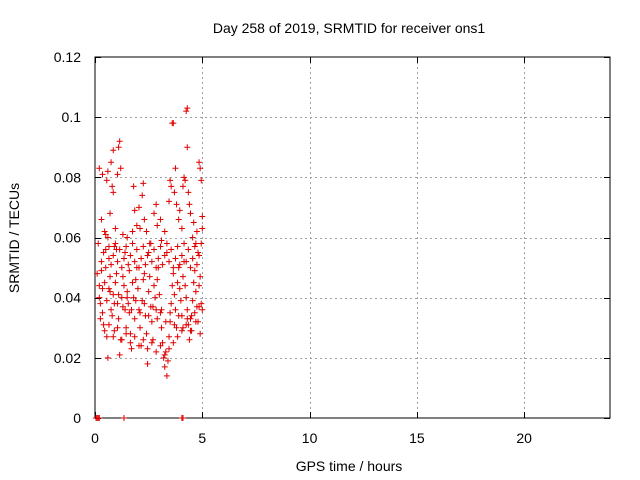 The height and width of the screenshot is (480, 640). Describe the element at coordinates (95, 438) in the screenshot. I see `x-tick-label: 0` at that location.